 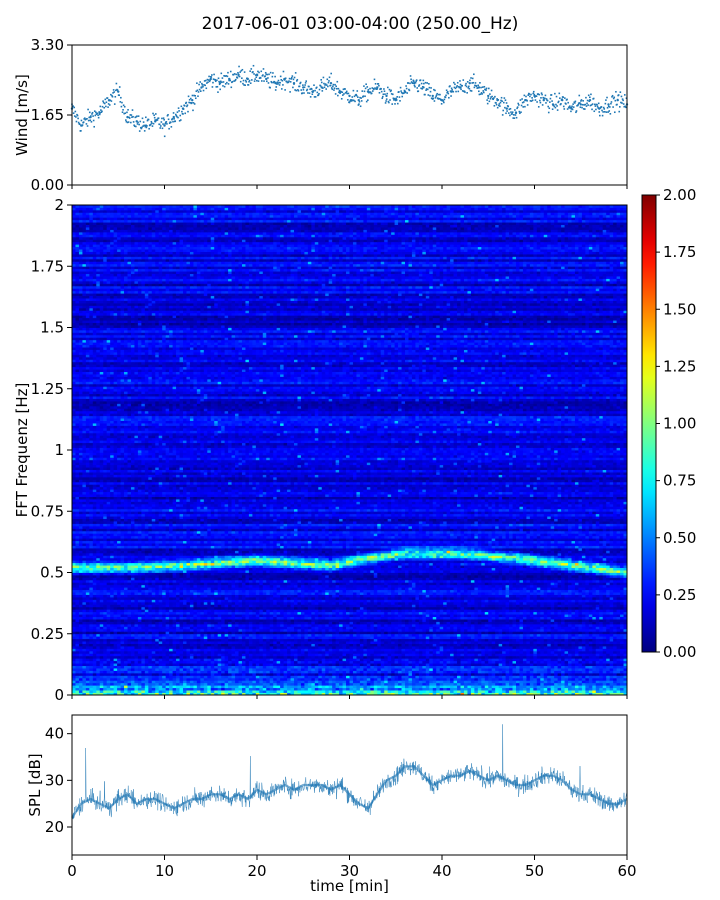 I want to click on spl-x-tick-label: 20, so click(x=256, y=871).